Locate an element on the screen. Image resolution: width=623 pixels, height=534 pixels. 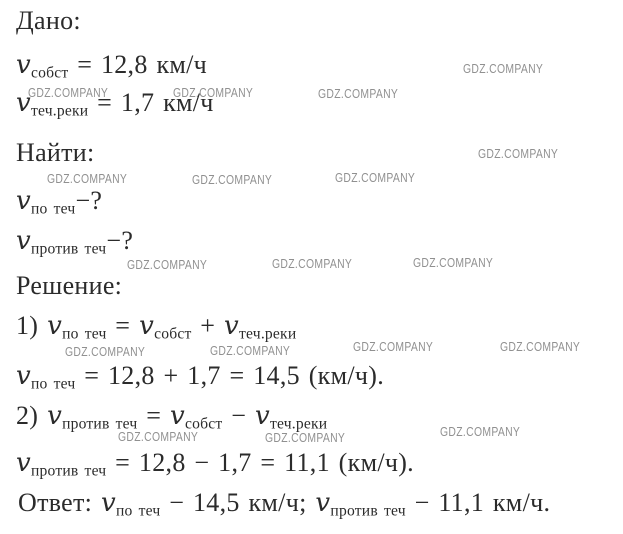
given-heading: Дано: is located at coordinates (48, 20).